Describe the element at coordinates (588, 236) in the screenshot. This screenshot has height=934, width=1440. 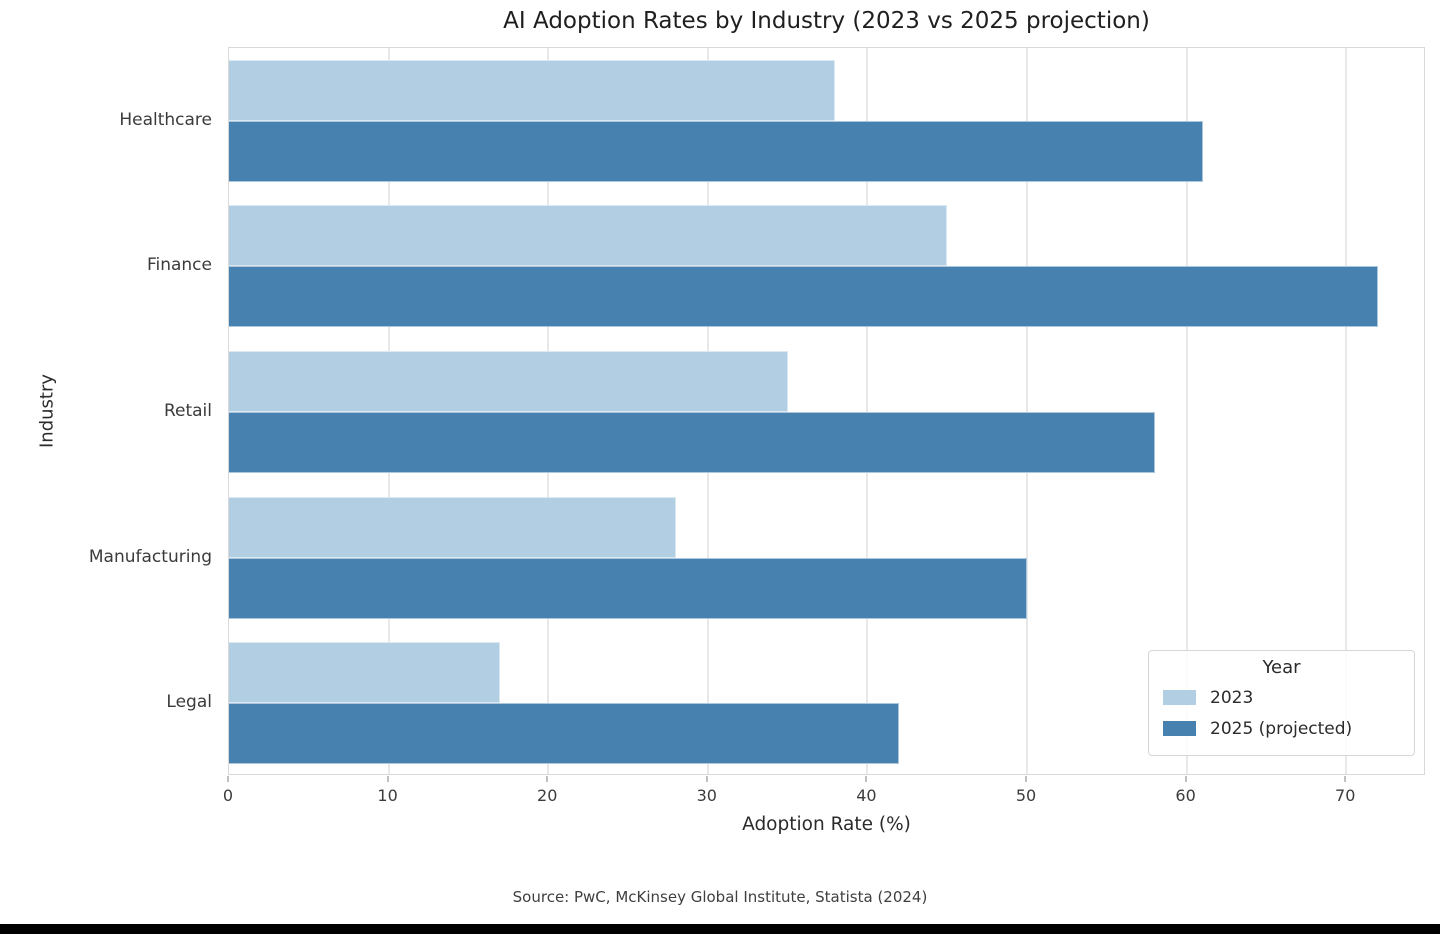
I see `bar-finance-2023` at that location.